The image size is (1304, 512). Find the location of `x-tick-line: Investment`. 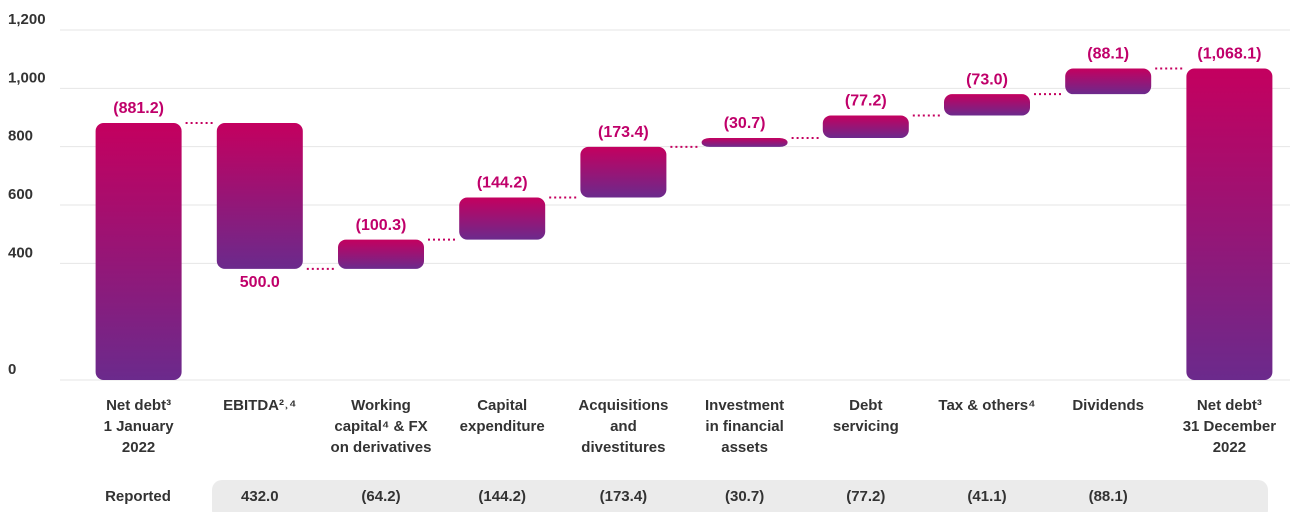

x-tick-line: Investment is located at coordinates (744, 405).